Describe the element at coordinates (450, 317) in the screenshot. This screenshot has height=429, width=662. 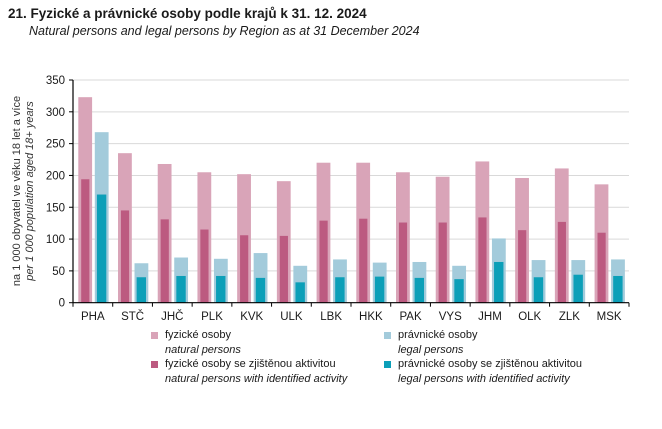
I see `x-tick-label: VYS` at that location.